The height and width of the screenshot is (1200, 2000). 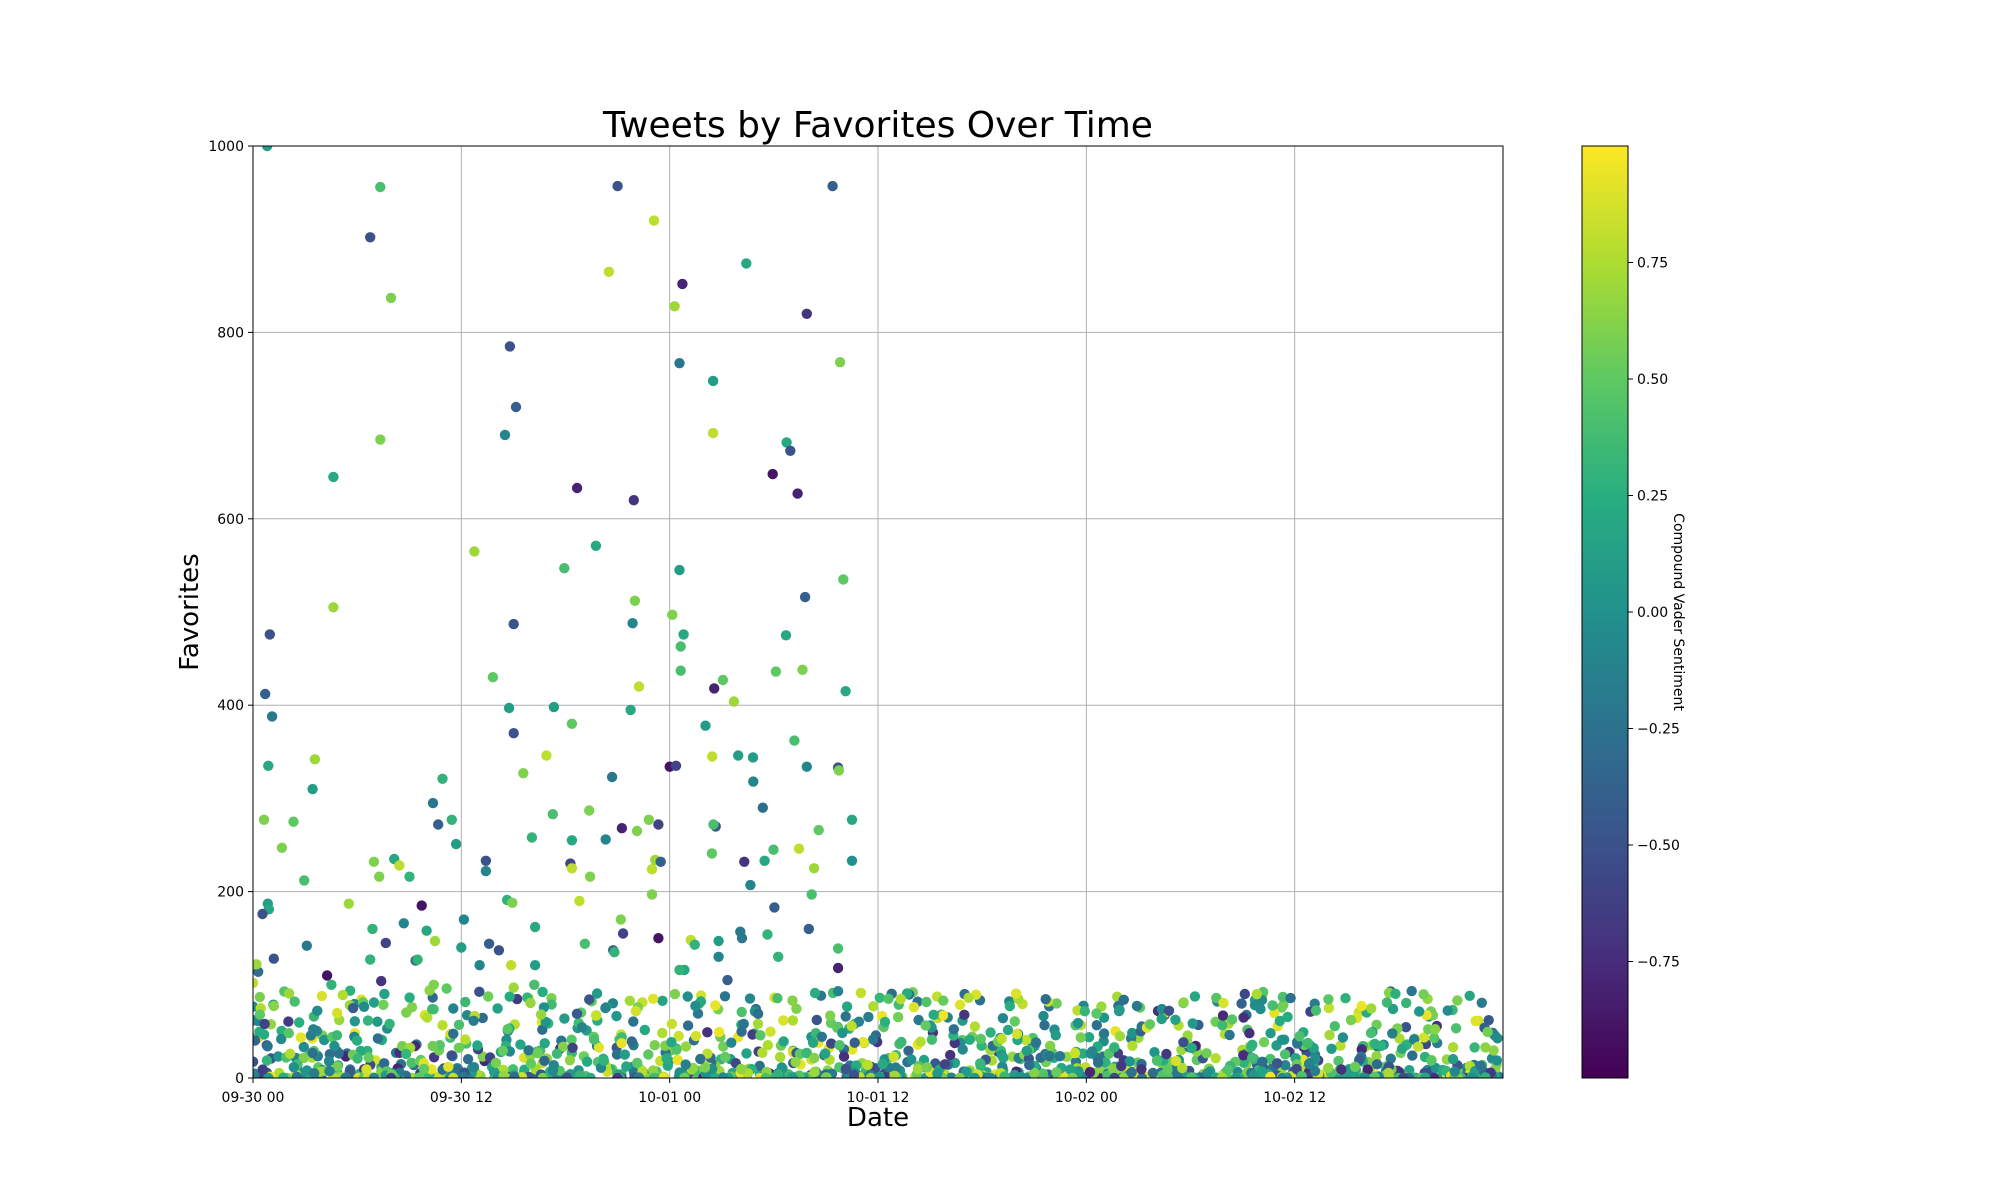 I want to click on colorbar-tick-label: 0.50, so click(x=1652, y=380).